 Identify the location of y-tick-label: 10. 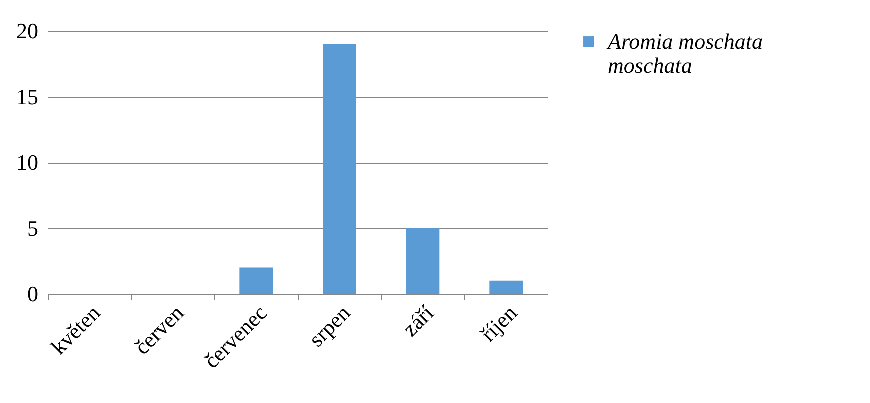
(27, 162).